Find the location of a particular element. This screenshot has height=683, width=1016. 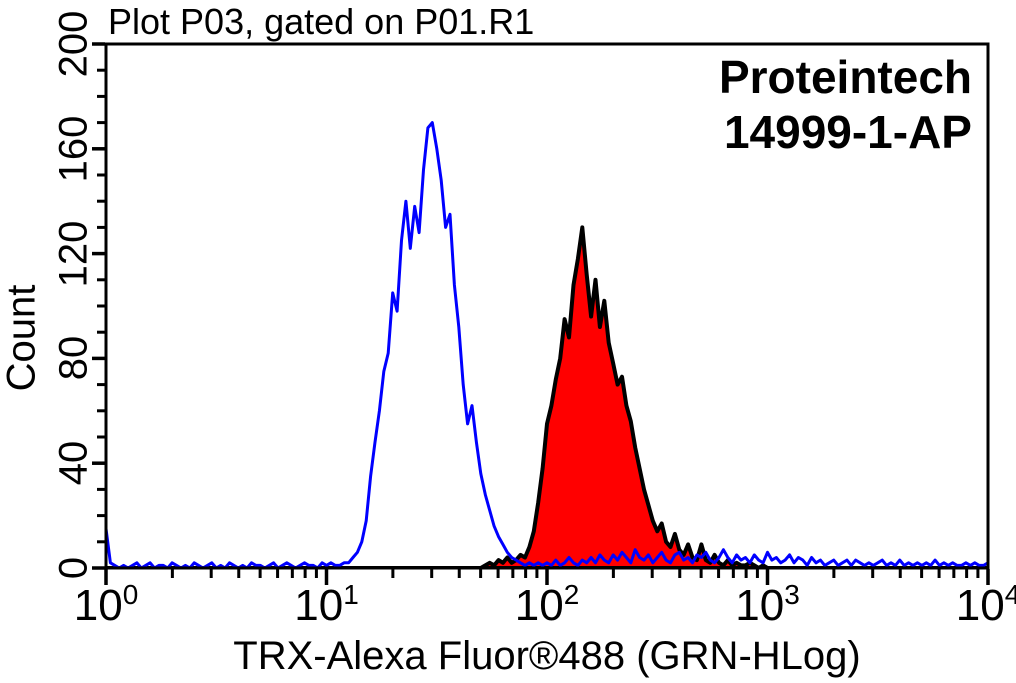

y-tick-label: 200 is located at coordinates (73, 44).